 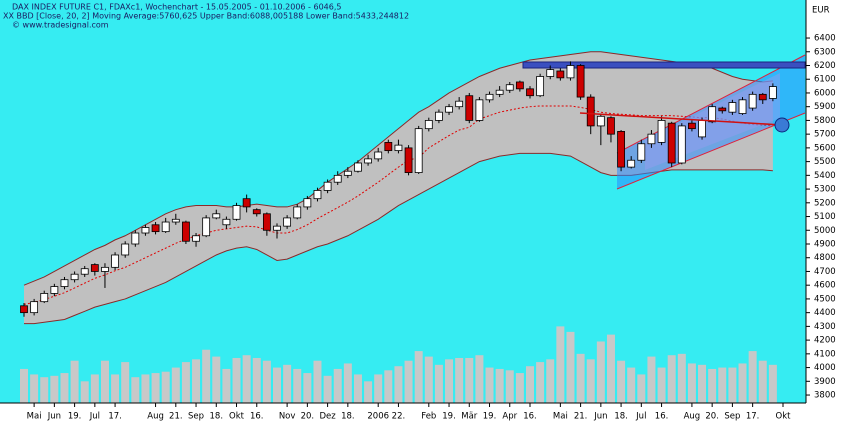 What do you see at coordinates (825, 80) in the screenshot?
I see `y-tick-label: 6100` at bounding box center [825, 80].